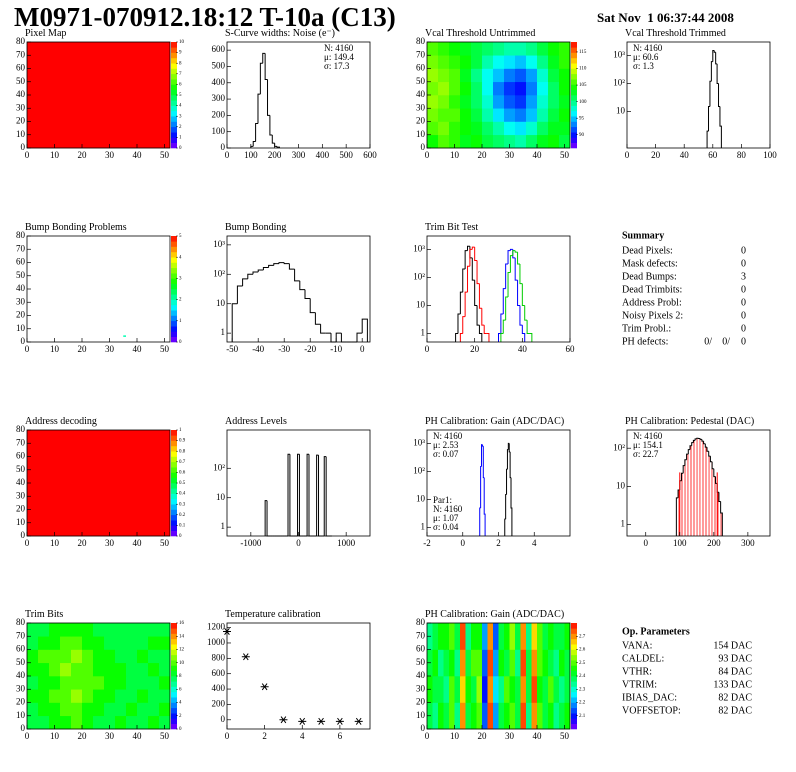 Image resolution: width=796 pixels, height=772 pixels. I want to click on summary-label: Dead Bumps:, so click(649, 276).